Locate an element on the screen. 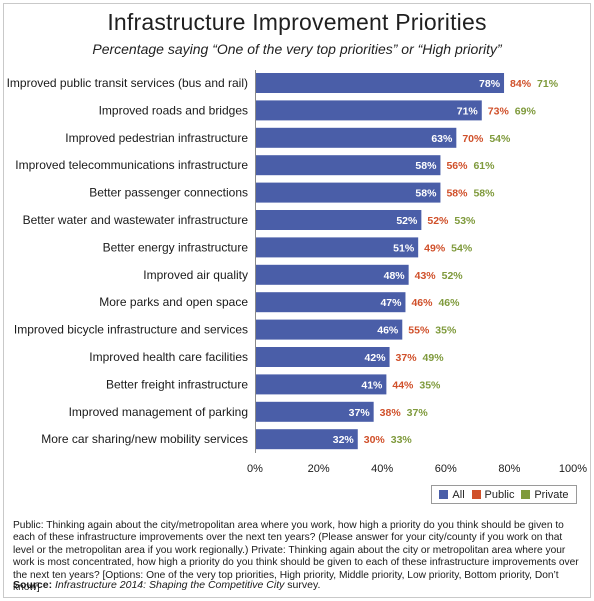  data-label-public: 38% is located at coordinates (391, 413).